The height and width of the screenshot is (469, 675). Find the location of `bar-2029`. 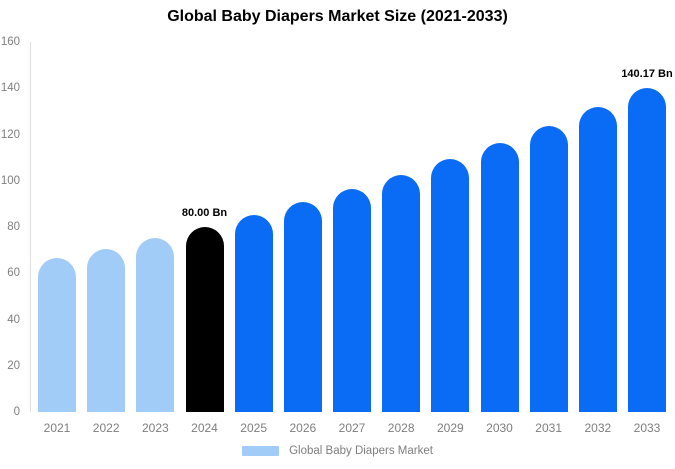

bar-2029 is located at coordinates (450, 285).